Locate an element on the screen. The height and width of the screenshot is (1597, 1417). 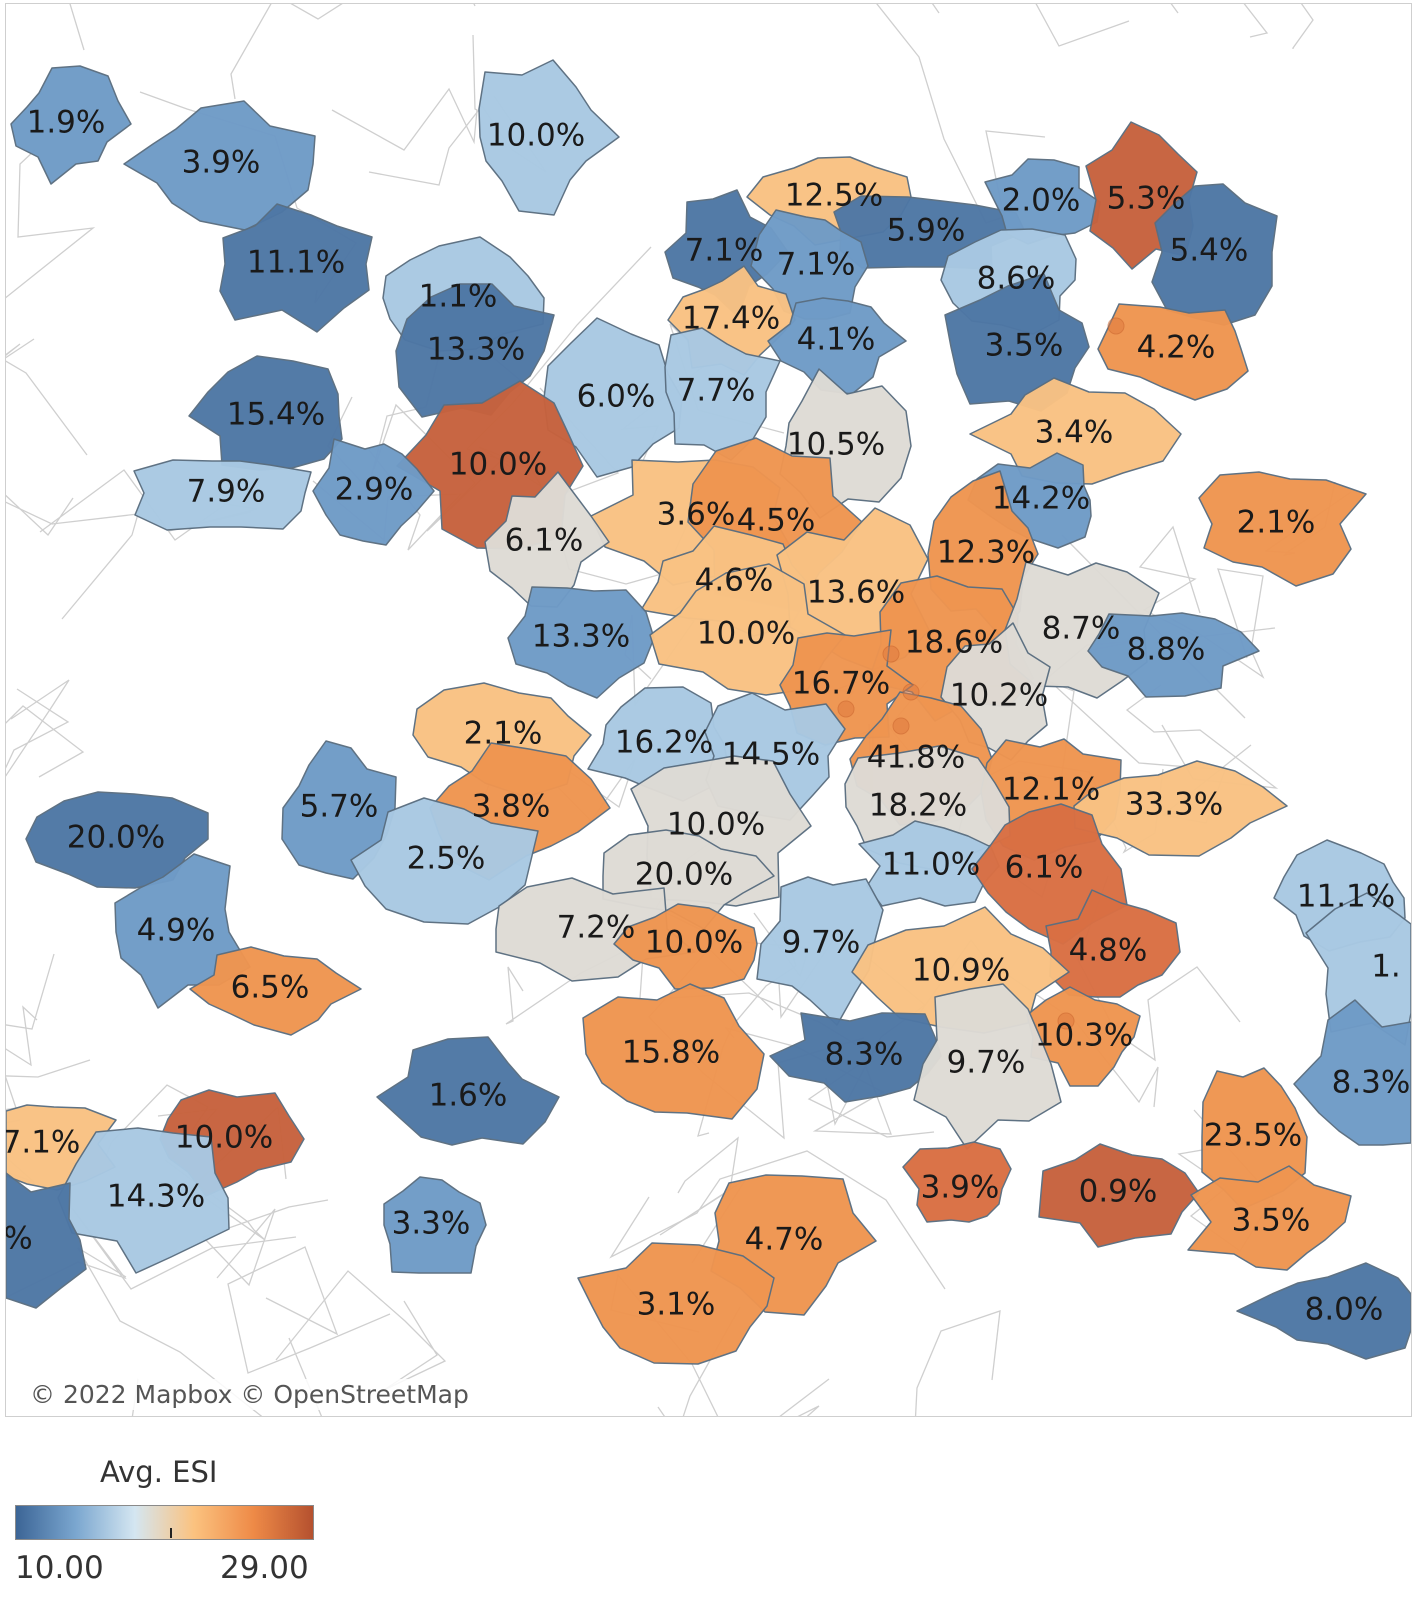
region-label: 16.7% is located at coordinates (841, 684).